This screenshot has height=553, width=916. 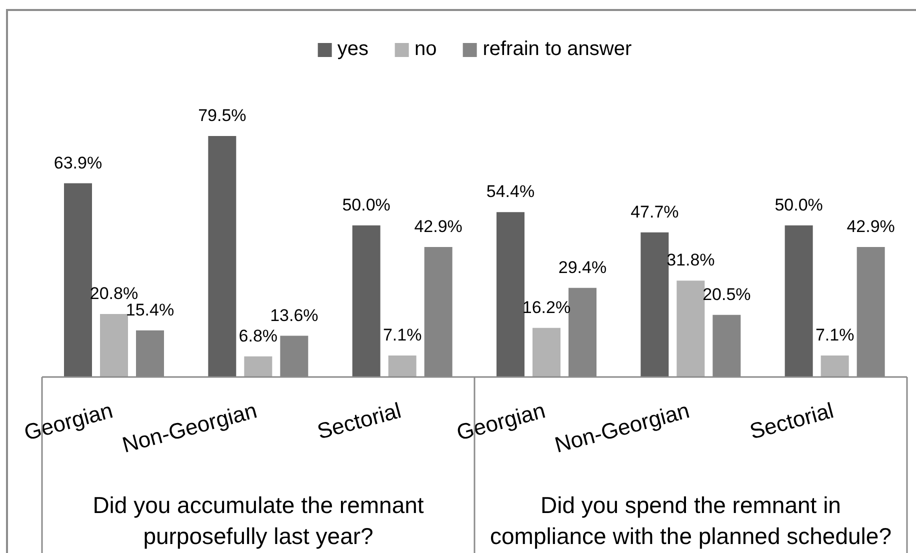 I want to click on legend-label: no, so click(x=425, y=49).